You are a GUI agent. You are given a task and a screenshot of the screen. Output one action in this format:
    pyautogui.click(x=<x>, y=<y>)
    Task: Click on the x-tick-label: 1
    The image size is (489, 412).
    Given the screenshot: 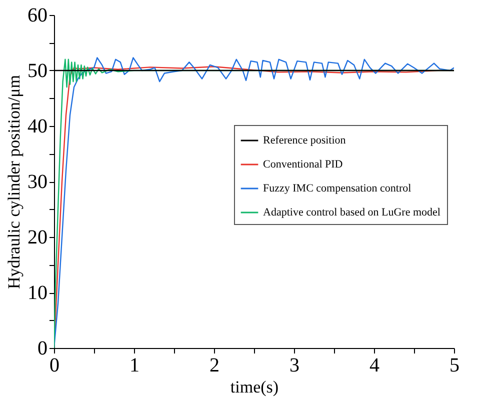 What is the action you would take?
    pyautogui.click(x=135, y=365)
    